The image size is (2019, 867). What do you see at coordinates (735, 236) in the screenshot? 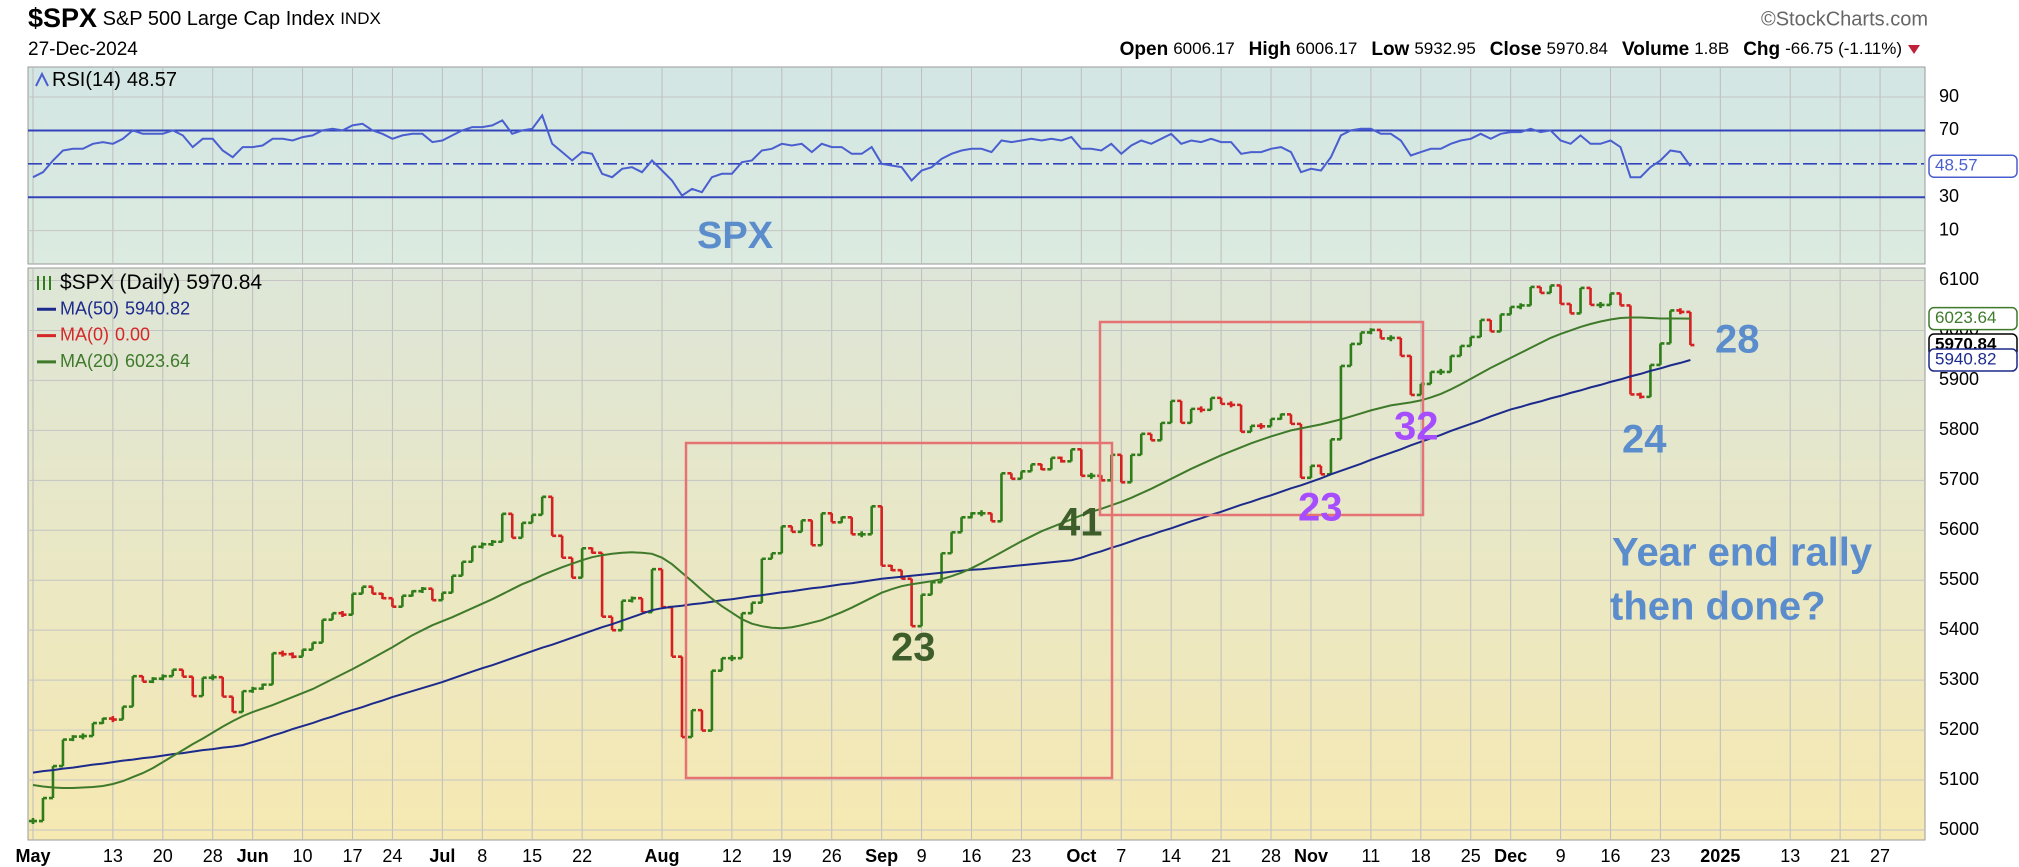
I see `annotation: SPX` at bounding box center [735, 236].